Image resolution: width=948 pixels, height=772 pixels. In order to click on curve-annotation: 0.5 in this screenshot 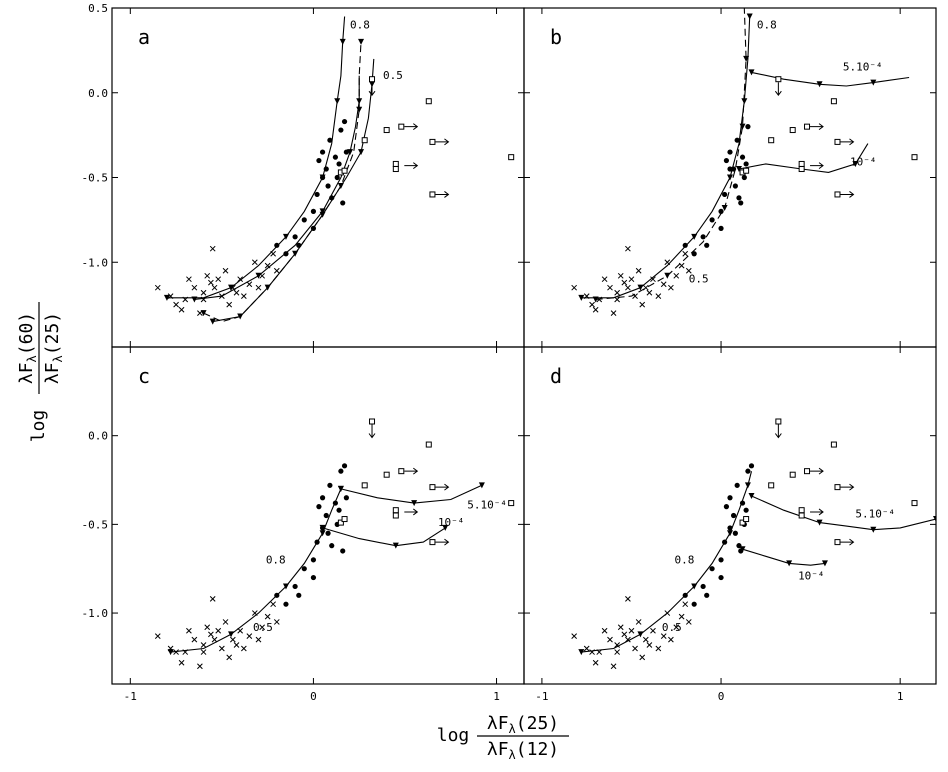, I will do `click(263, 627)`.